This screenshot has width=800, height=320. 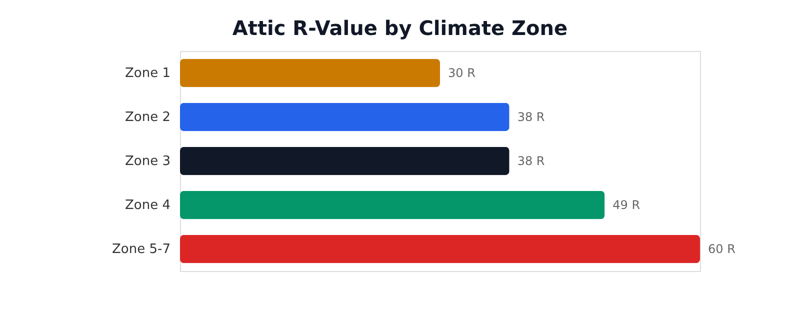 What do you see at coordinates (462, 73) in the screenshot?
I see `data-label: 30 R` at bounding box center [462, 73].